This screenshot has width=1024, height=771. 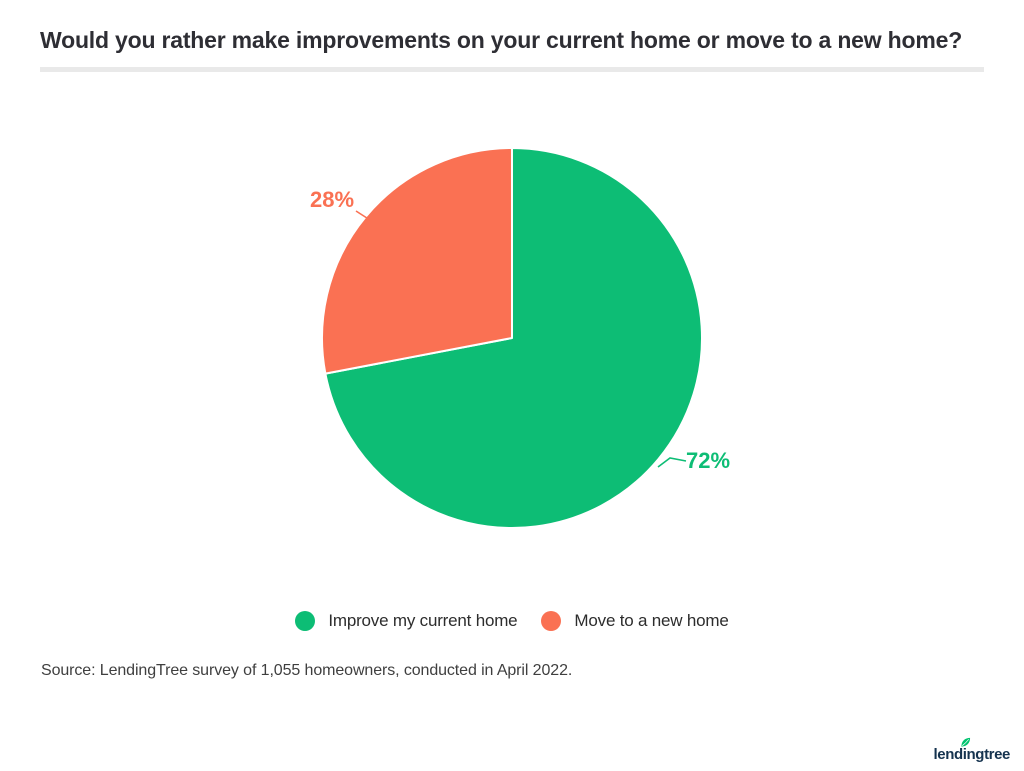 I want to click on legend-item-improve: Improve my current home, so click(x=406, y=621).